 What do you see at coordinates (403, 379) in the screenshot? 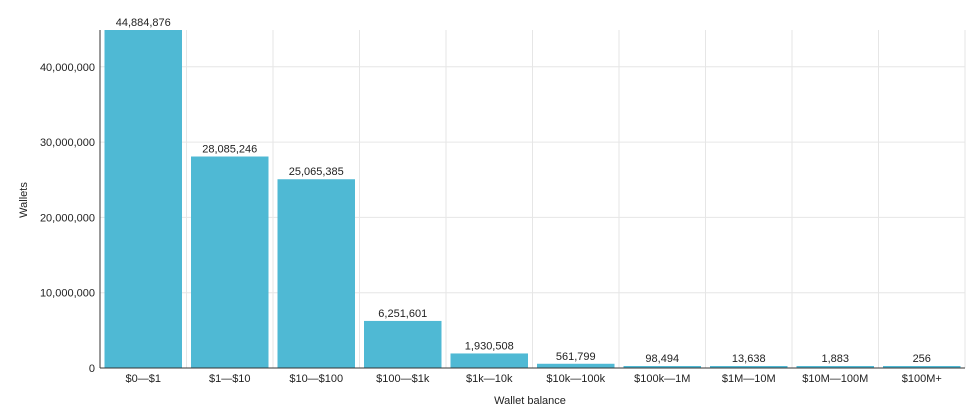
I see `x-tick-label: $100—$1k` at bounding box center [403, 379].